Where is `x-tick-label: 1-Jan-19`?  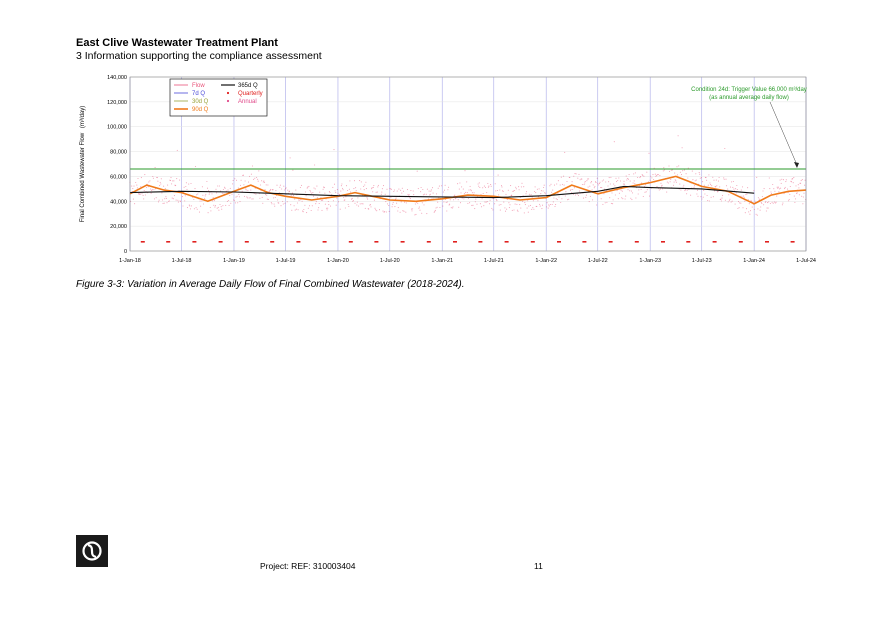 x-tick-label: 1-Jan-19 is located at coordinates (234, 261).